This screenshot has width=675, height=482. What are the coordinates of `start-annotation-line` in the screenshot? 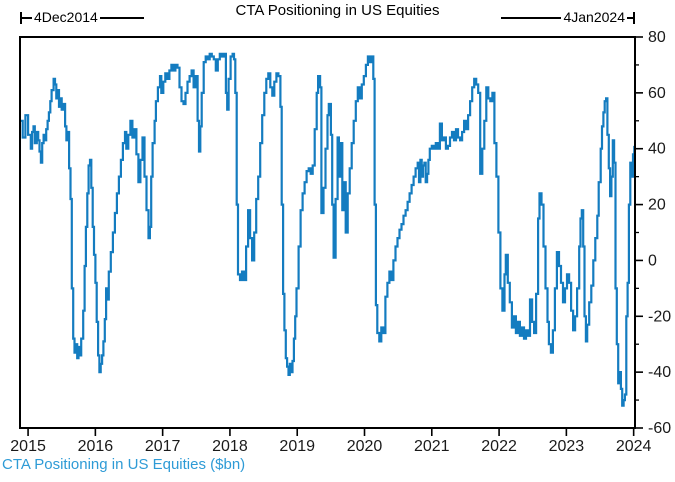 It's located at (27, 18).